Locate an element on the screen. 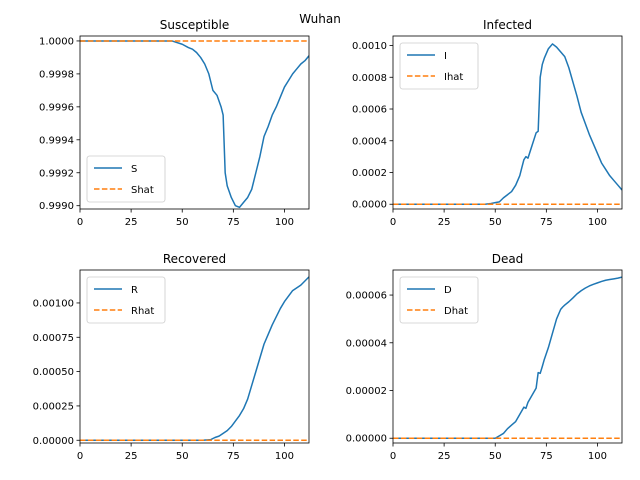 The height and width of the screenshot is (480, 640). susceptible-xtick-label: 100 is located at coordinates (284, 222).